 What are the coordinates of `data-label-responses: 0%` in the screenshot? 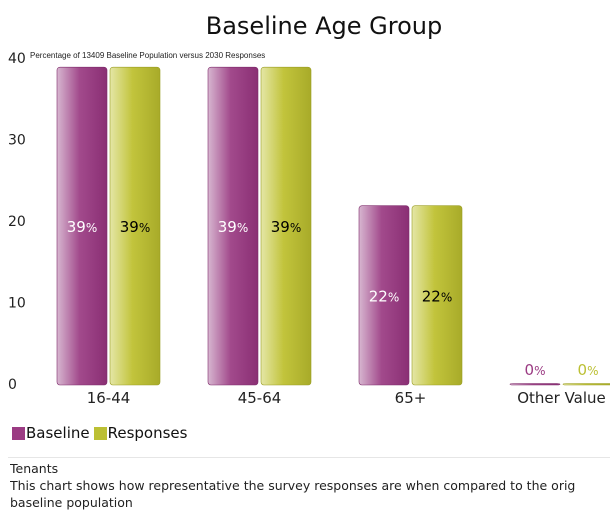 It's located at (588, 370).